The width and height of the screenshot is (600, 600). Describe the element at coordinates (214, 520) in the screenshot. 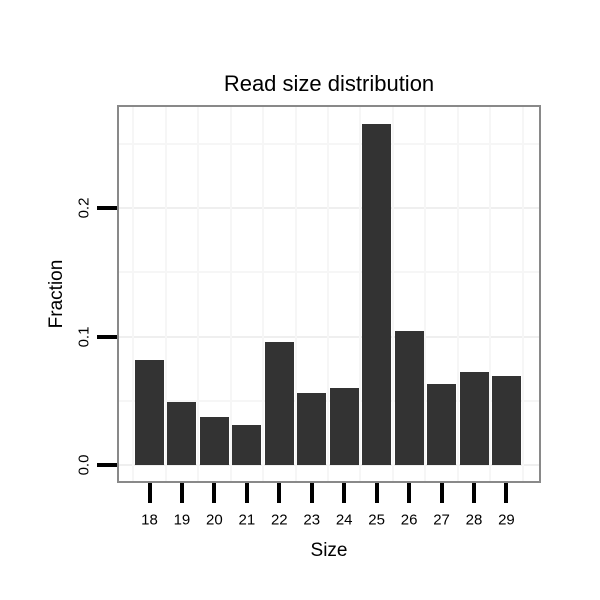

I see `x-tick-label-20: 20` at that location.